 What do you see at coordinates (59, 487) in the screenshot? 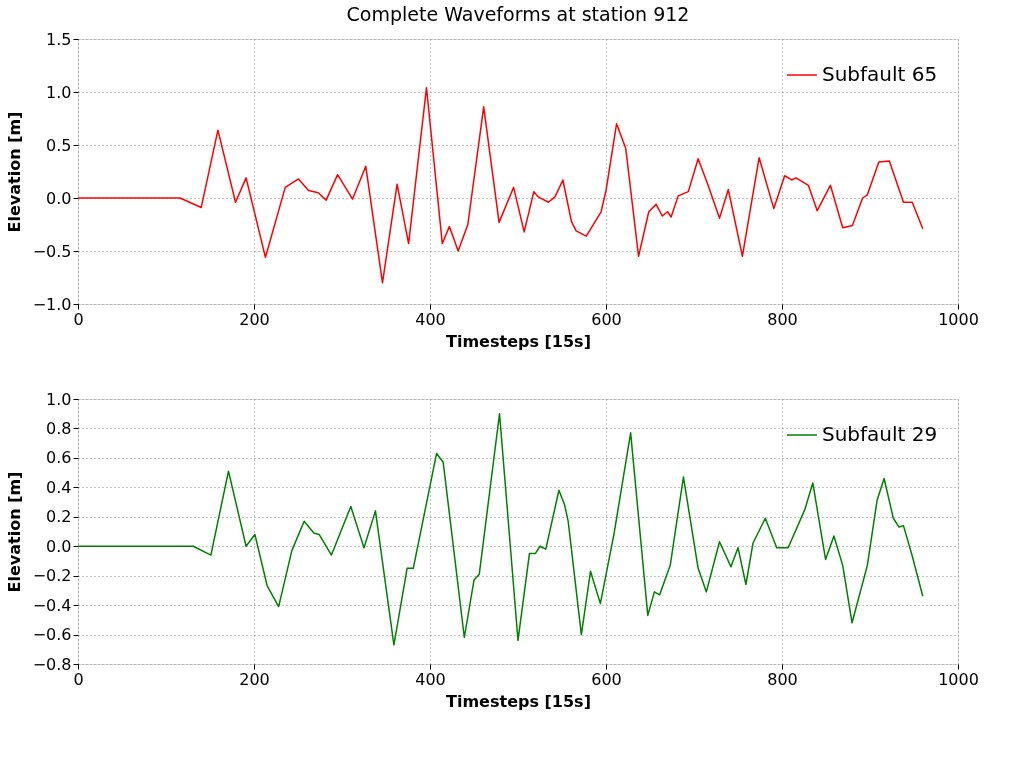
I see `y-tick-label: 0.4` at bounding box center [59, 487].